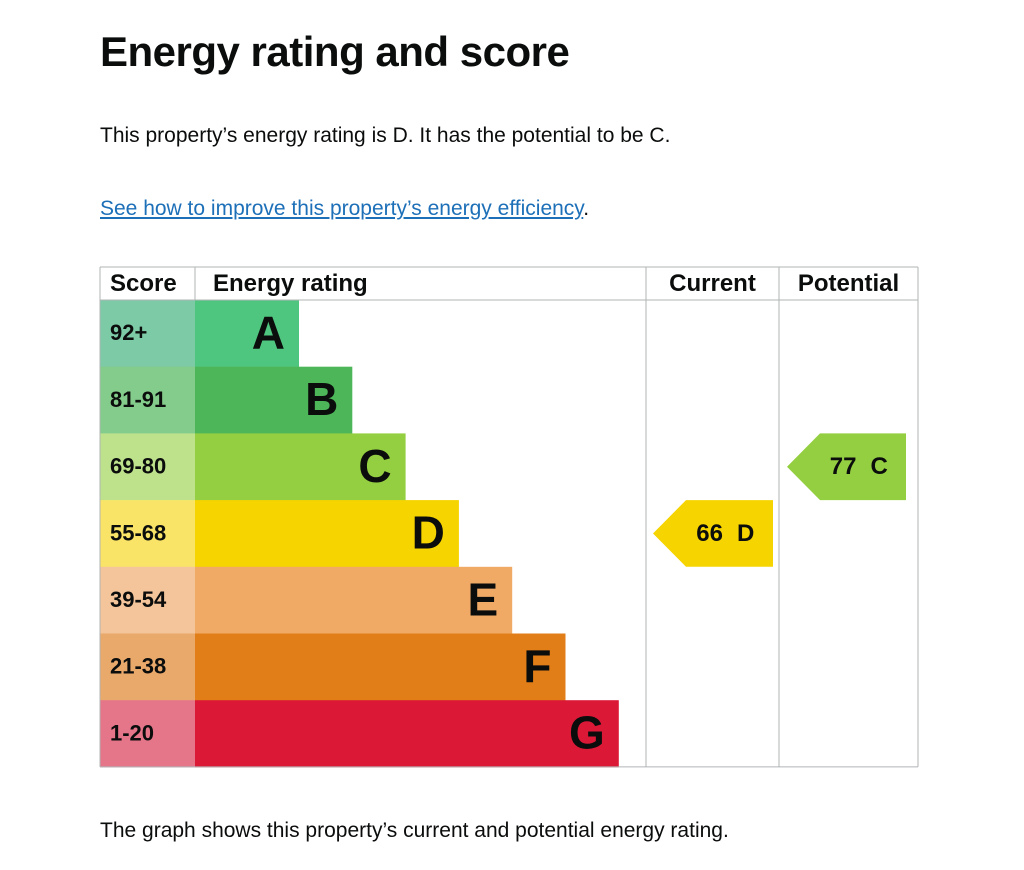 The image size is (1024, 870). I want to click on band-letter: A, so click(268, 333).